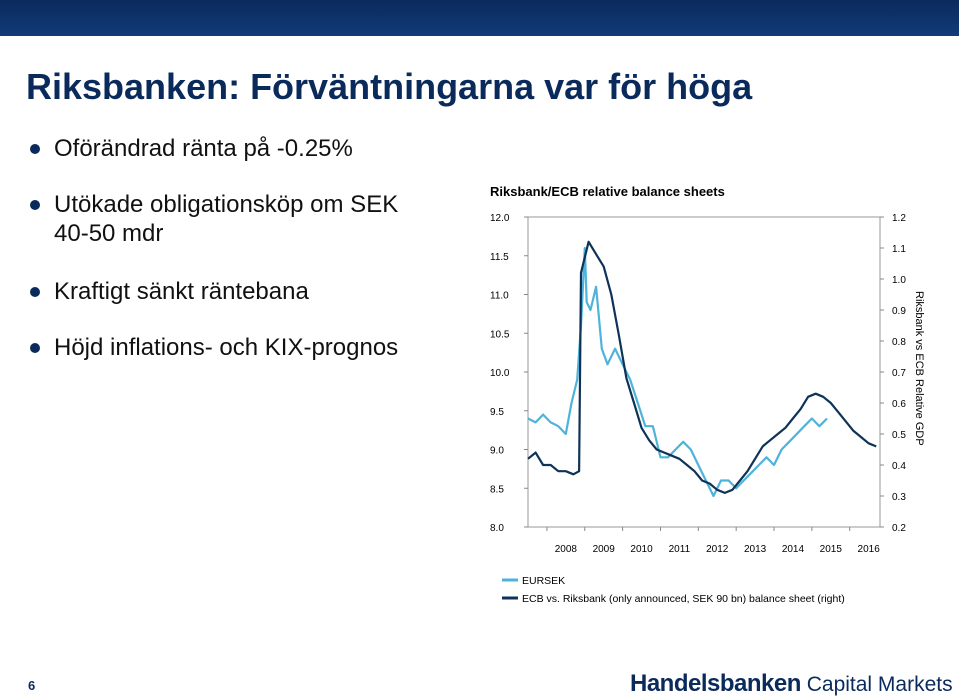 The height and width of the screenshot is (700, 959). I want to click on bullet-item: Oförändrad ränta på -0.25%, so click(226, 148).